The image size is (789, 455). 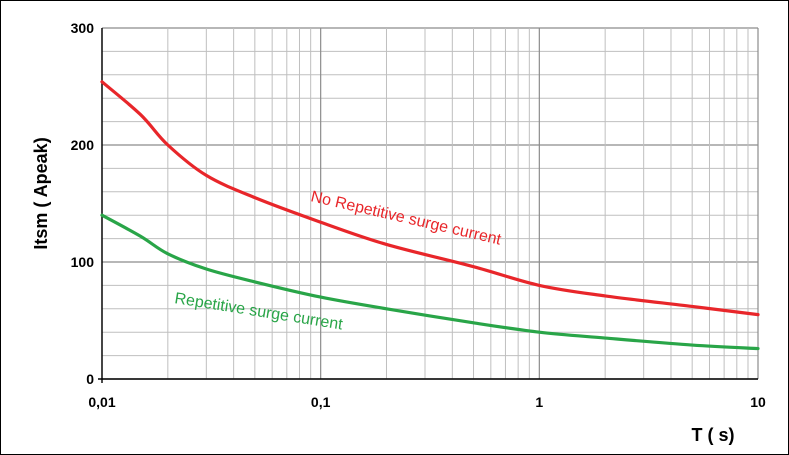 What do you see at coordinates (83, 145) in the screenshot?
I see `y-tick-label: 200` at bounding box center [83, 145].